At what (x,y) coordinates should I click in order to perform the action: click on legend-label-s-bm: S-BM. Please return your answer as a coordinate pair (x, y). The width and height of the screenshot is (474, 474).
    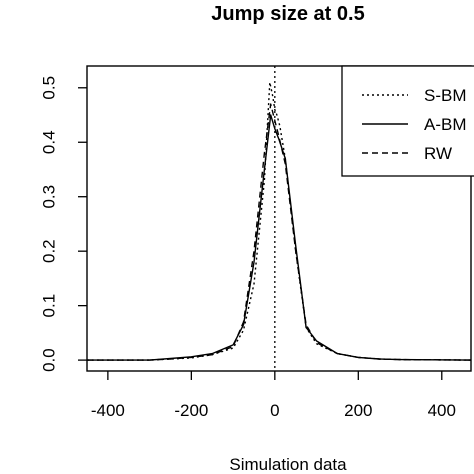
    Looking at the image, I should click on (445, 95).